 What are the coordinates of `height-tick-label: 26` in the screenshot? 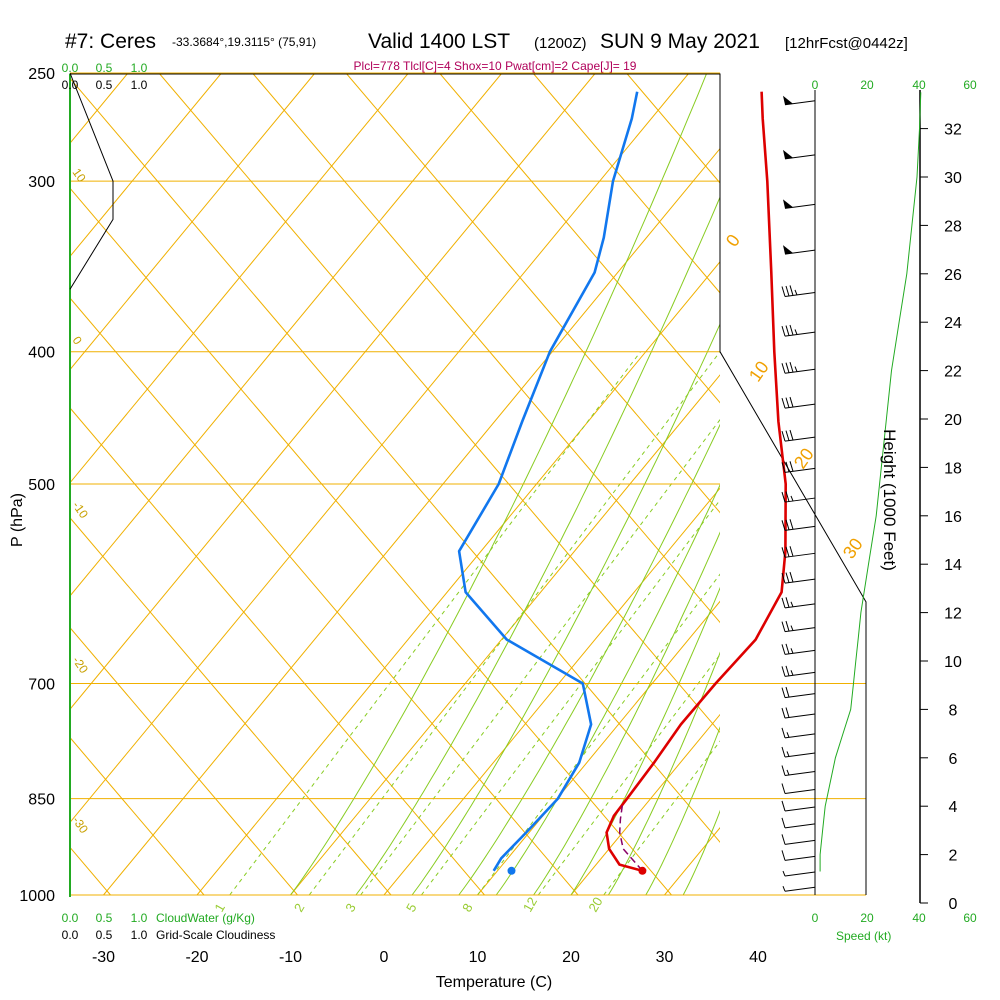 It's located at (953, 275).